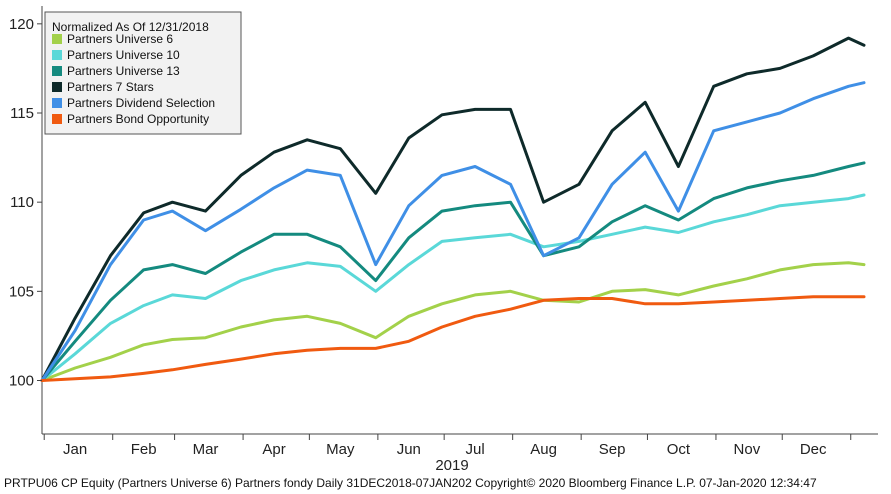 This screenshot has width=891, height=494. Describe the element at coordinates (120, 39) in the screenshot. I see `legend-label: Partners Universe 6` at that location.